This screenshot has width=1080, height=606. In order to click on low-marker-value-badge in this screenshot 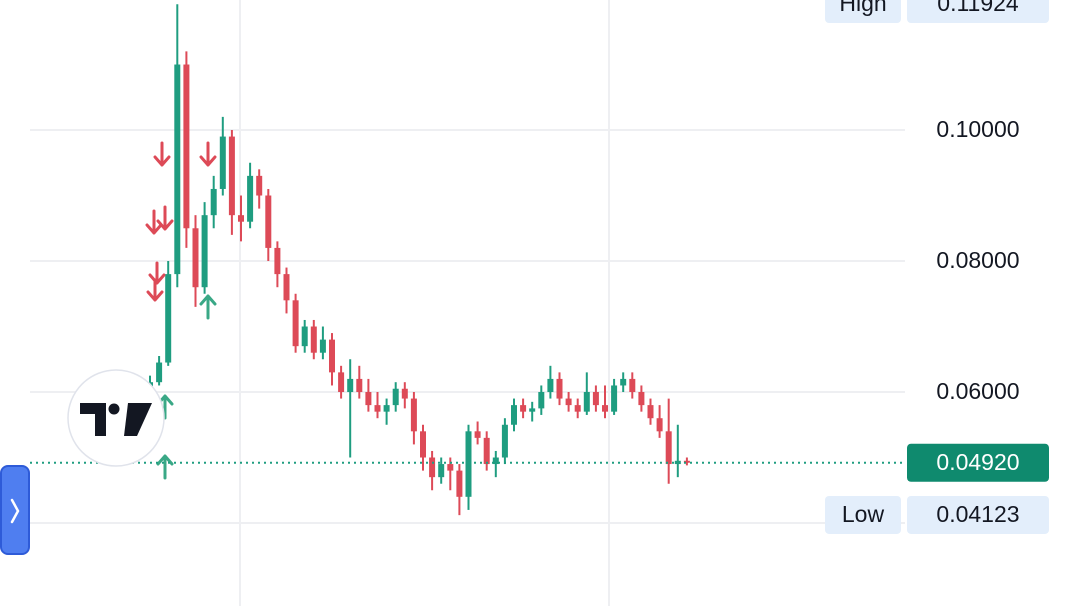, I will do `click(978, 514)`.